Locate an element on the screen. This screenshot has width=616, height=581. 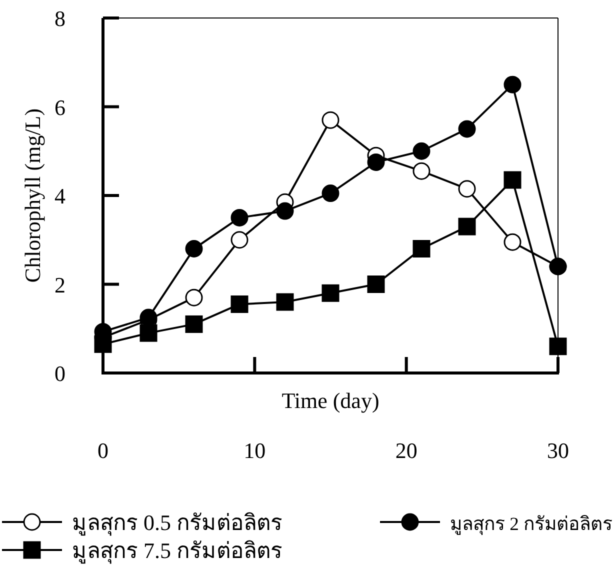
x-tick-label: 20 is located at coordinates (406, 450).